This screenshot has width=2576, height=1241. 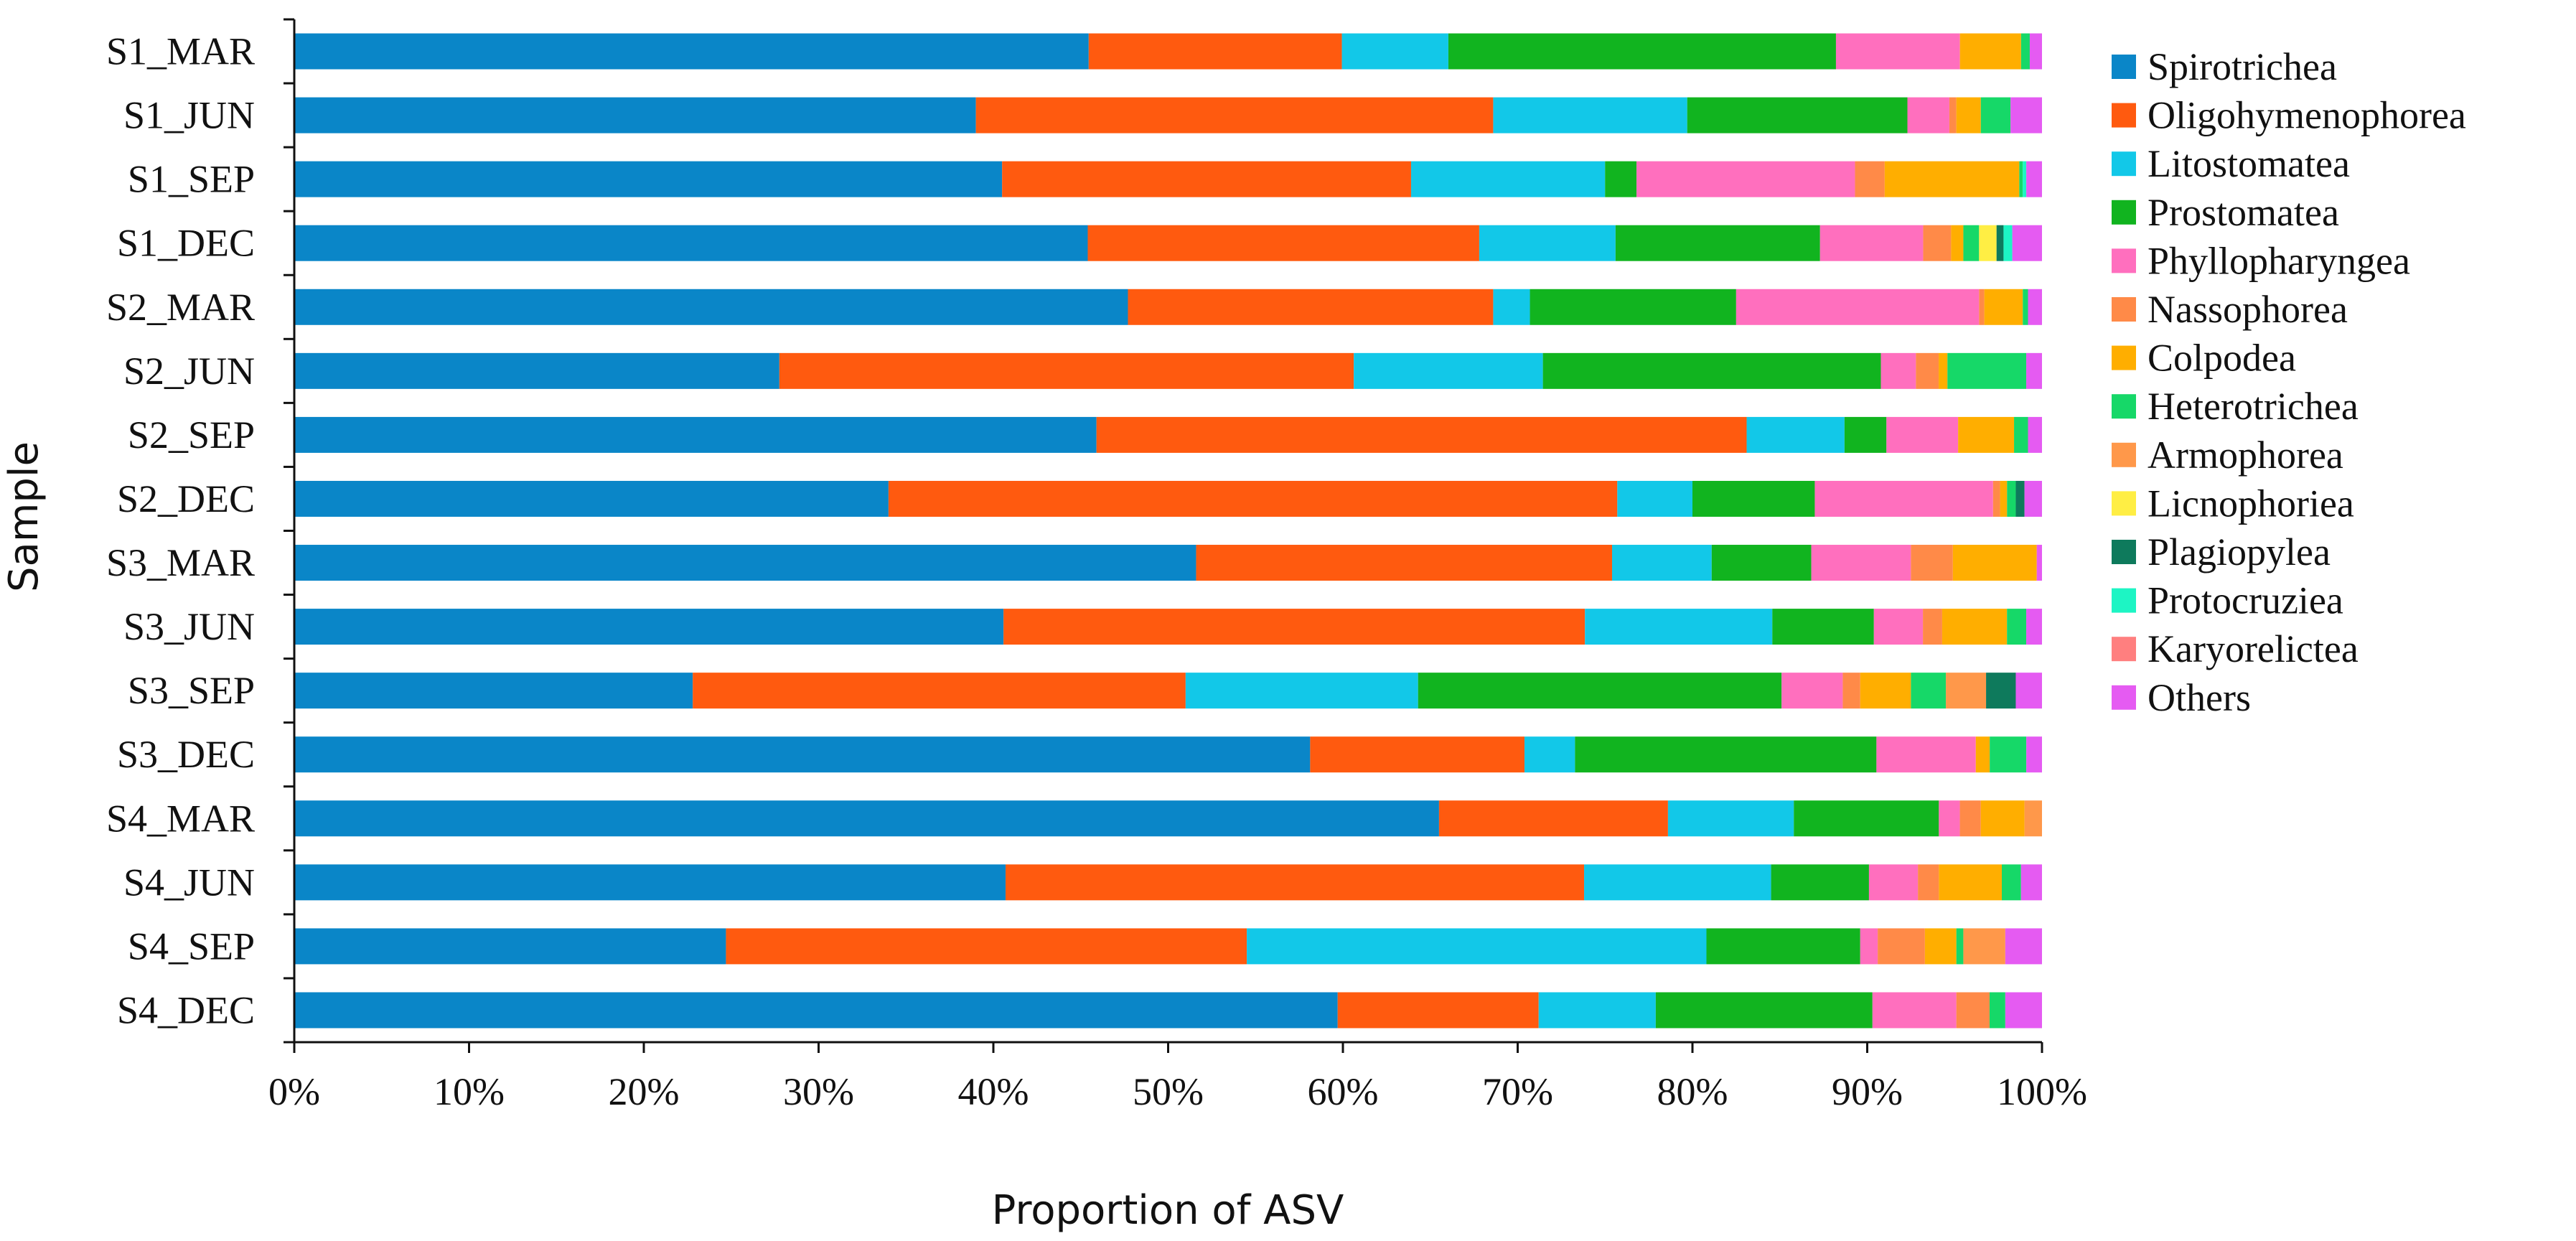 I want to click on bar-segment-S1_SEP-oligohymenophorea, so click(x=1207, y=179).